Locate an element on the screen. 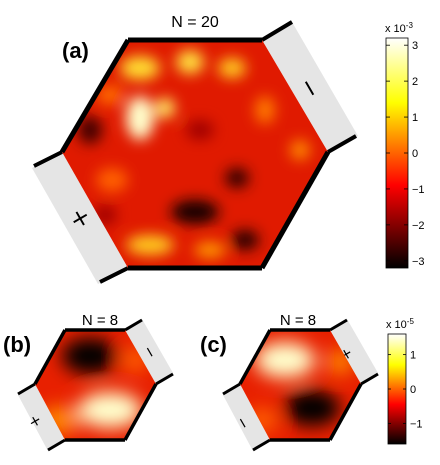 The width and height of the screenshot is (440, 465). lead-left-c-edge-bottom is located at coordinates (261, 445).